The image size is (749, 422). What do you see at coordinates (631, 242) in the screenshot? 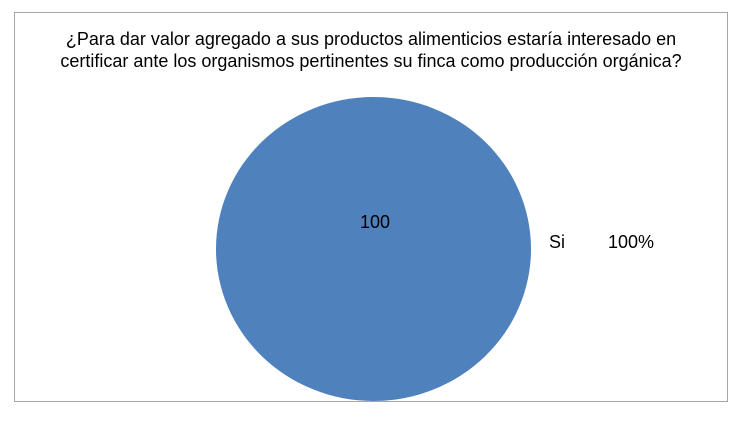
I see `legend-percent-si: 100%` at bounding box center [631, 242].